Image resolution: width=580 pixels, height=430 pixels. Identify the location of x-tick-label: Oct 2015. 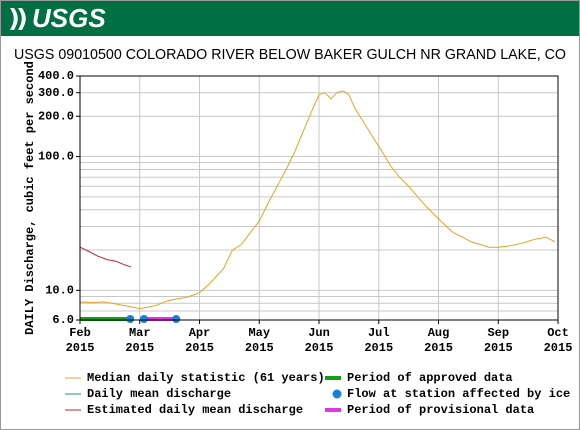
(558, 340).